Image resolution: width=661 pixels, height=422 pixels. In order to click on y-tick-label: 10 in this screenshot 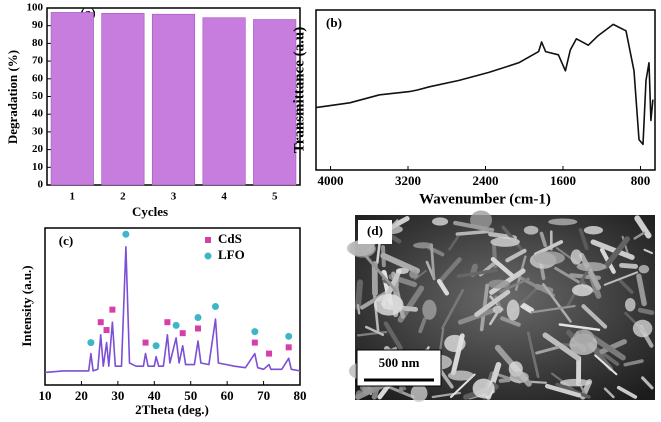, I will do `click(38, 167)`.